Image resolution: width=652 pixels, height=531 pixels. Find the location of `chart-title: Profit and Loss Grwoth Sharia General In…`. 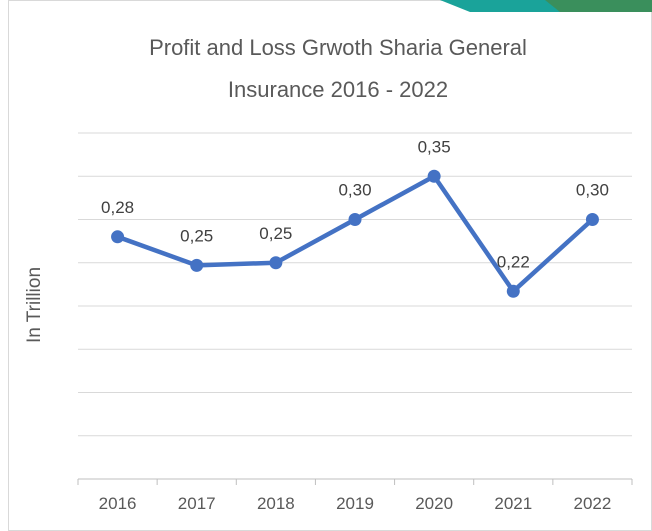

chart-title: Profit and Loss Grwoth Sharia General In… is located at coordinates (338, 68).